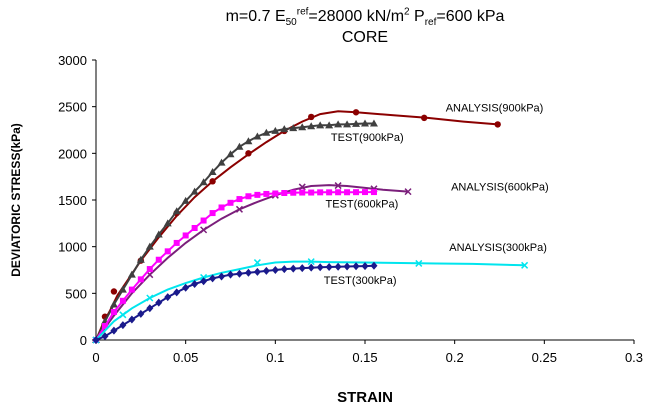 This screenshot has height=407, width=646. Describe the element at coordinates (72, 200) in the screenshot. I see `y-tick-label: 1500` at that location.